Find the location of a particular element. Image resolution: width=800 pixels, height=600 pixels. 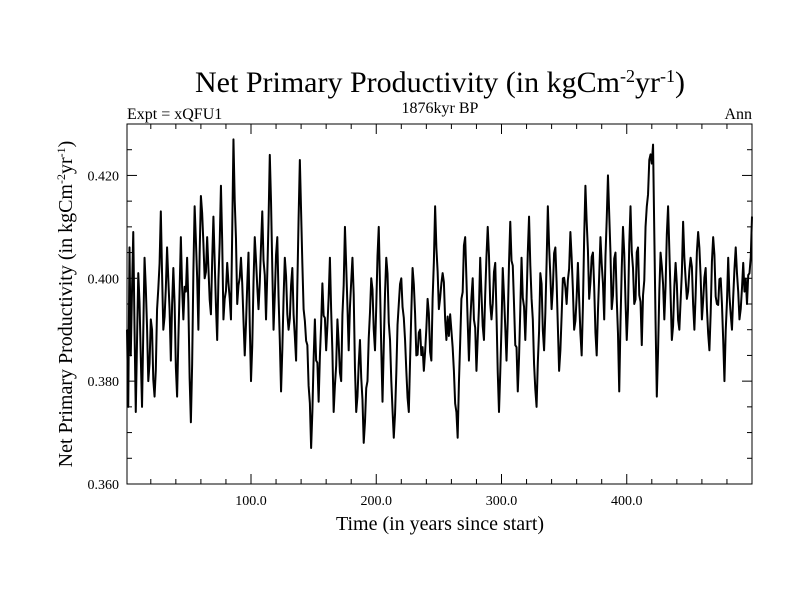

y-axis-label: Net Primary Productivity (in kgCm-2yr-1) is located at coordinates (65, 304).